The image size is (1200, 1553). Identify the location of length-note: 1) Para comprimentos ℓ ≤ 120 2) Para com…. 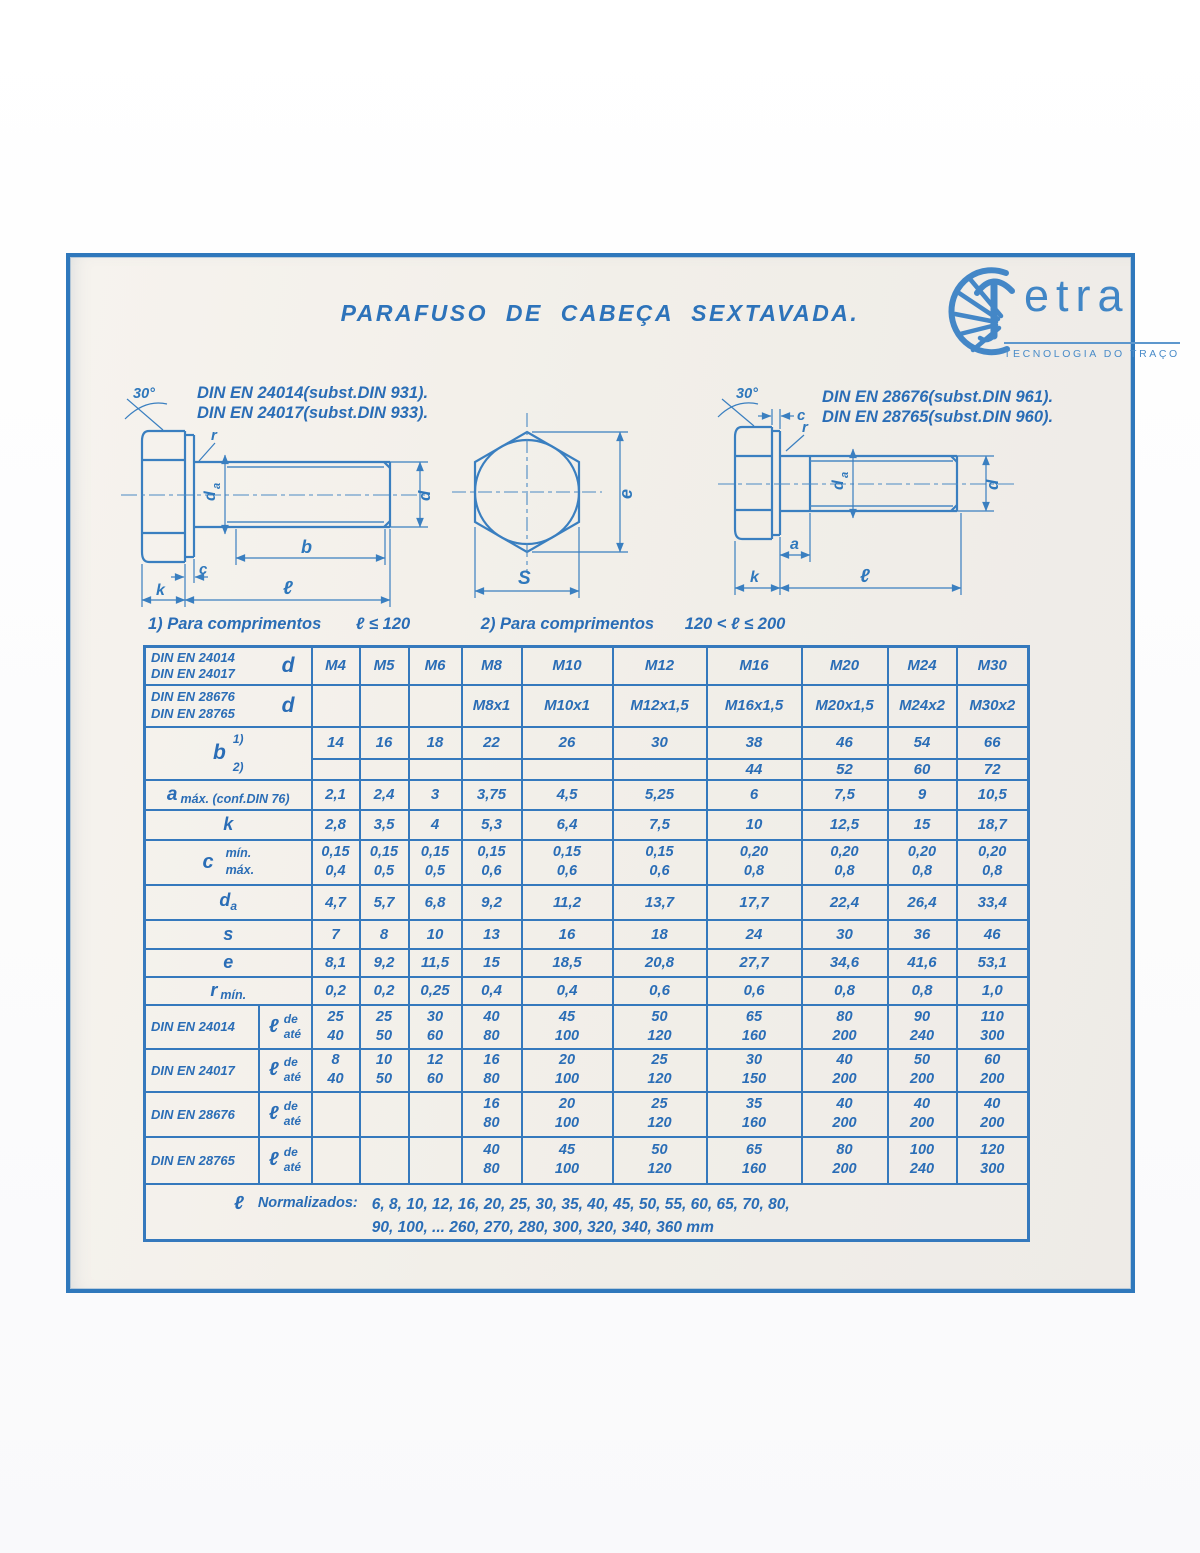
(466, 624).